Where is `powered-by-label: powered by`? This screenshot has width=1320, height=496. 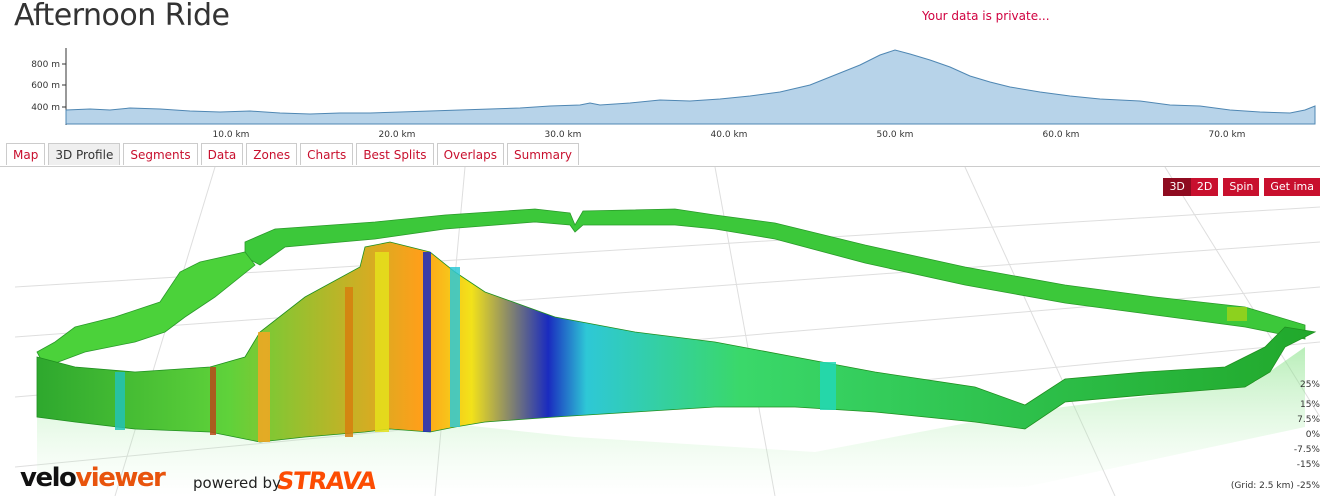 powered-by-label: powered by is located at coordinates (237, 483).